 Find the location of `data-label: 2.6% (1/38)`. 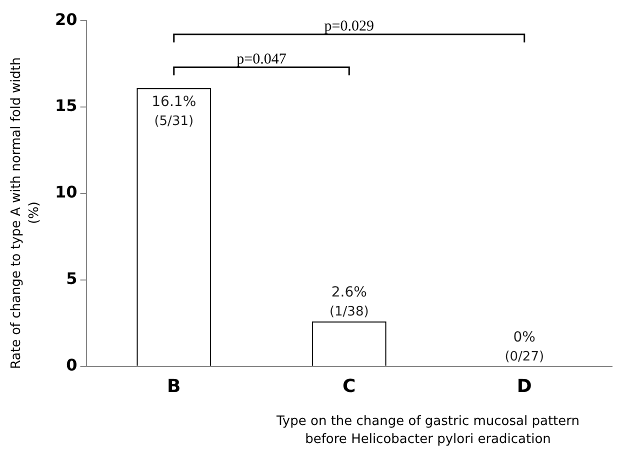

data-label: 2.6% (1/38) is located at coordinates (349, 302).